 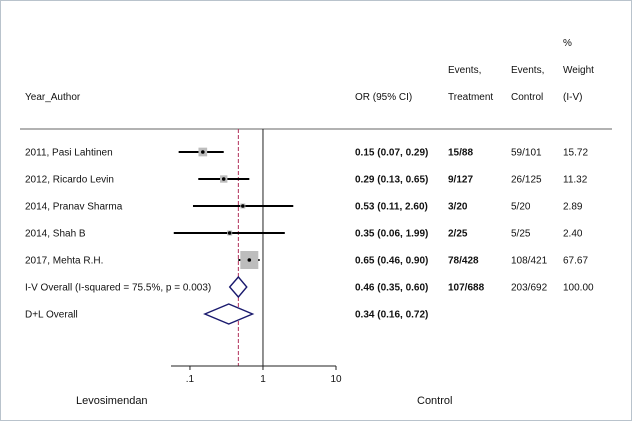 I want to click on overall-events-control: 203/692, so click(x=529, y=288).